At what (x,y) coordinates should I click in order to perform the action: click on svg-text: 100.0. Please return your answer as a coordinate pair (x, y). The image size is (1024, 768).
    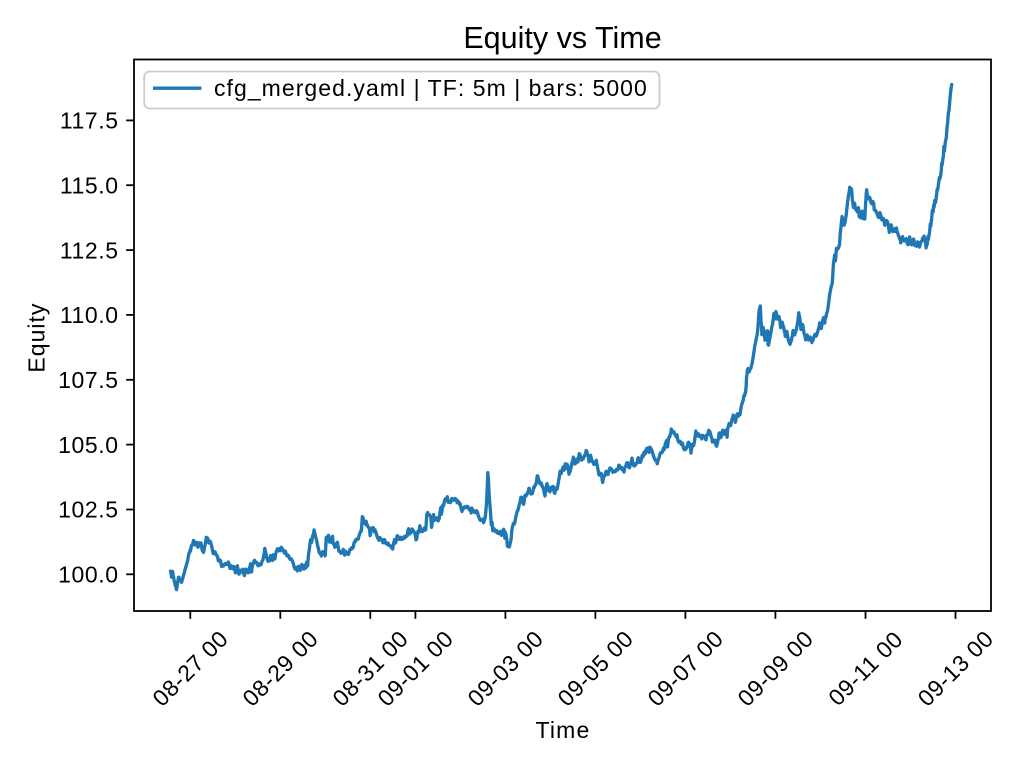
    Looking at the image, I should click on (88, 575).